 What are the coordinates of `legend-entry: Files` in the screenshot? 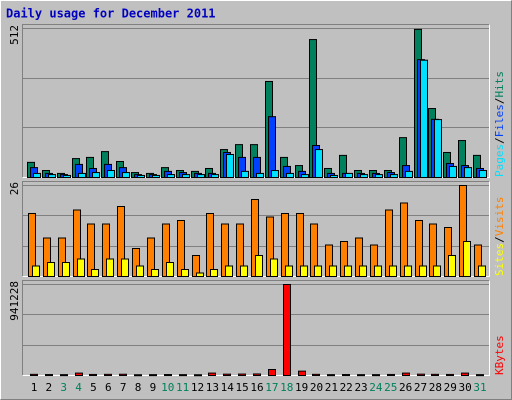 It's located at (499, 120).